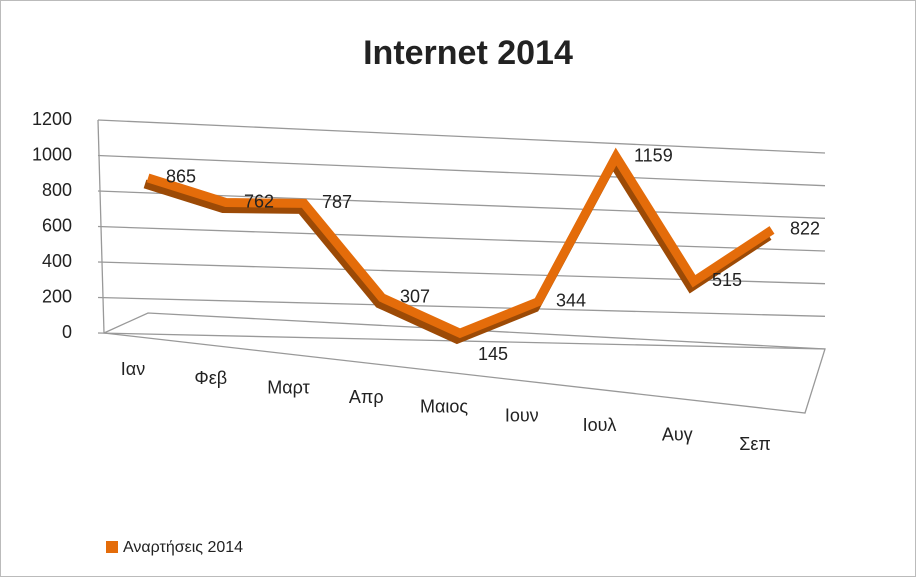 The image size is (917, 578). What do you see at coordinates (522, 416) in the screenshot?
I see `x-tick-label: Ιουν` at bounding box center [522, 416].